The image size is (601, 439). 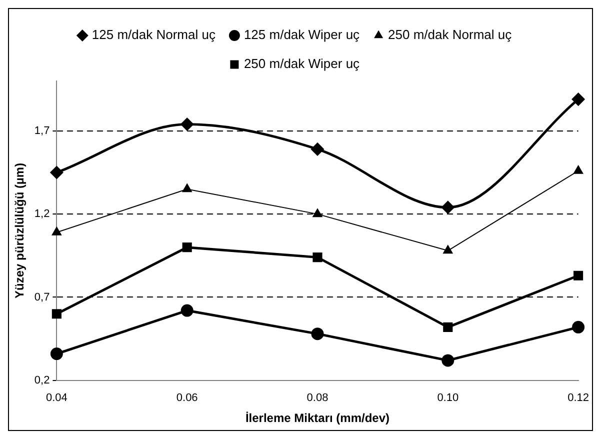 I want to click on x-axis-title: İlerleme Miktarı (mm/dev), so click(x=317, y=418).